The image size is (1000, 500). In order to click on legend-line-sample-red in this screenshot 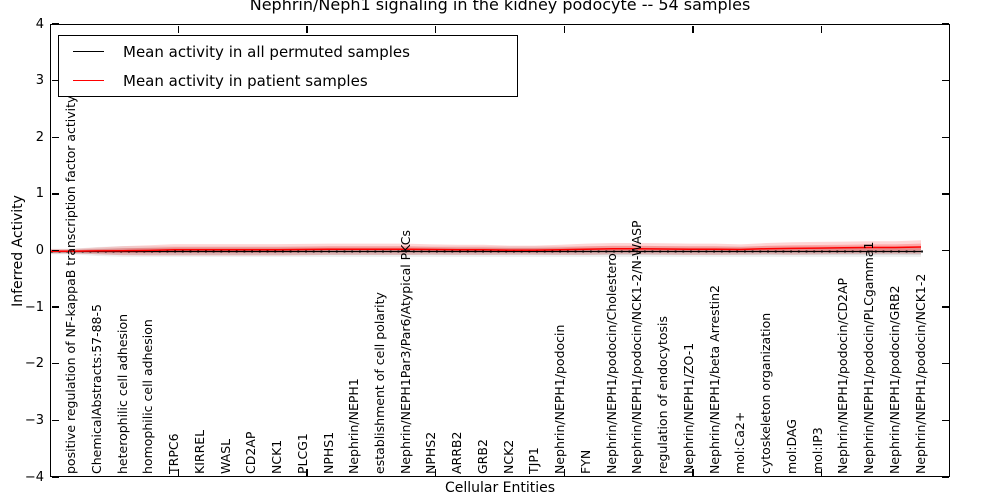, I will do `click(88, 80)`.